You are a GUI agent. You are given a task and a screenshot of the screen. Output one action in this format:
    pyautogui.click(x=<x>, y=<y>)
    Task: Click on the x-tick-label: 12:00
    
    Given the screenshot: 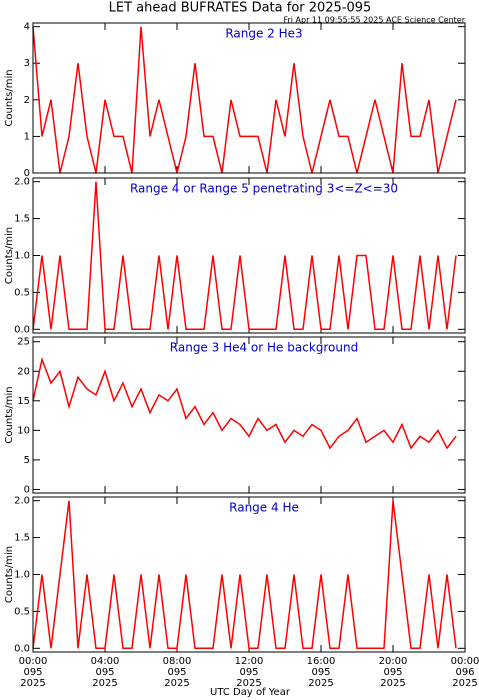 What is the action you would take?
    pyautogui.click(x=249, y=661)
    